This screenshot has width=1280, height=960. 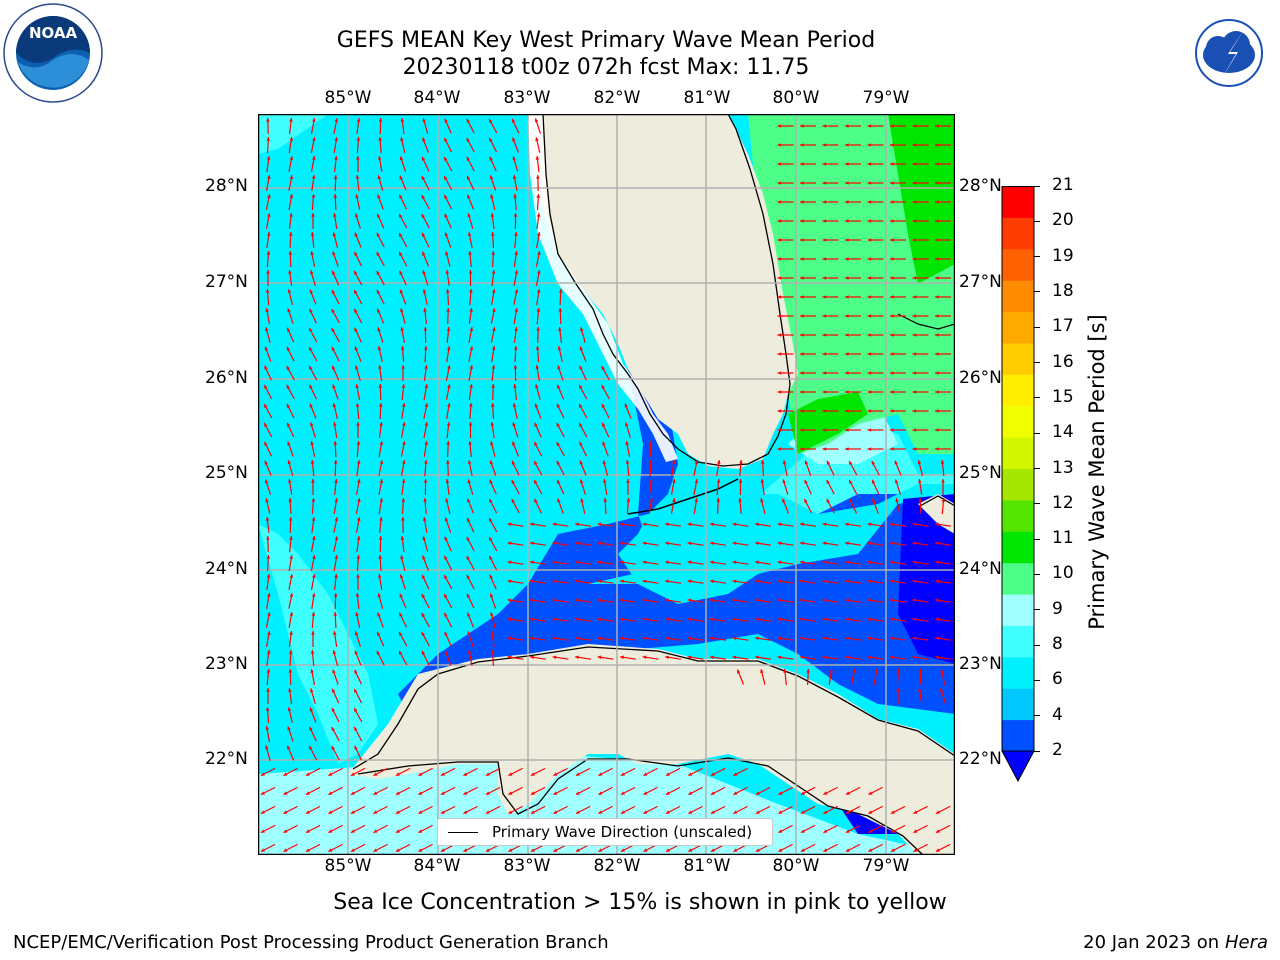 I want to click on lat-label-right: 27°N, so click(x=980, y=282).